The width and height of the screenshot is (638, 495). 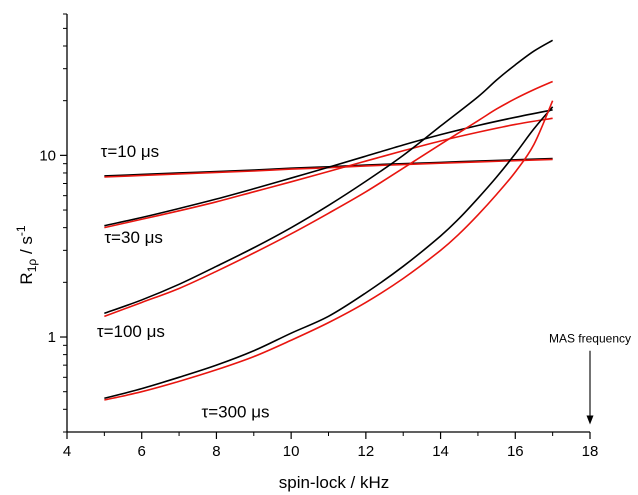 I want to click on mas-frequency-label: MAS frequency, so click(x=590, y=339).